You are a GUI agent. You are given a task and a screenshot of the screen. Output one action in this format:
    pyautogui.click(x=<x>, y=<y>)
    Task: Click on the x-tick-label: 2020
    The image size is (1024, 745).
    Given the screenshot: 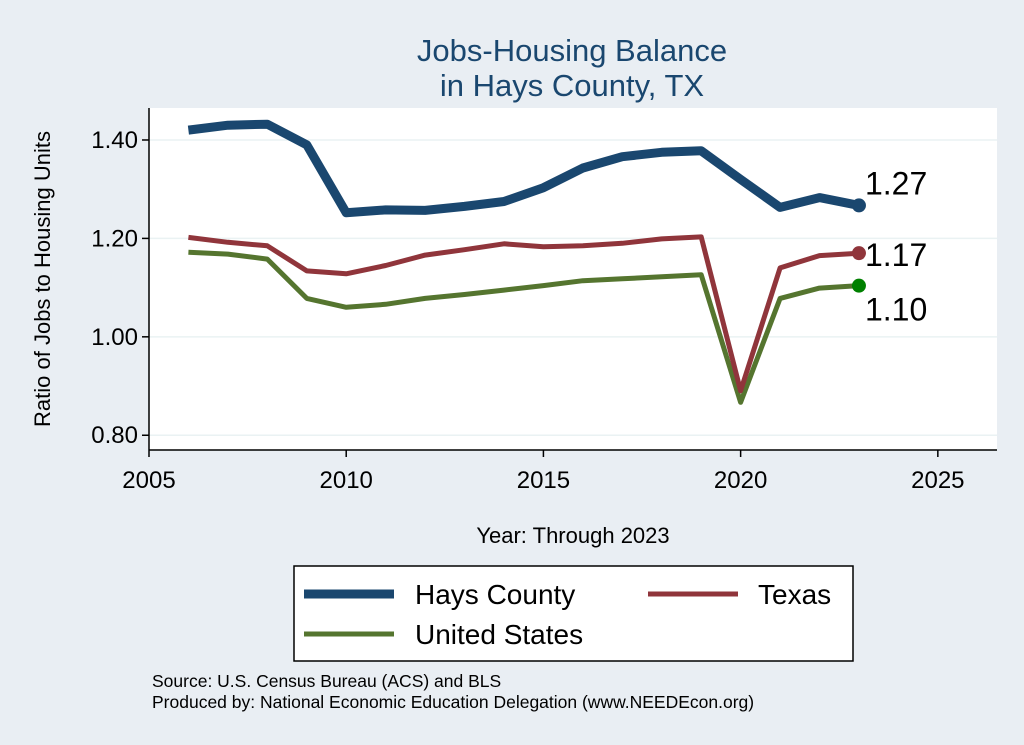 What is the action you would take?
    pyautogui.click(x=740, y=480)
    